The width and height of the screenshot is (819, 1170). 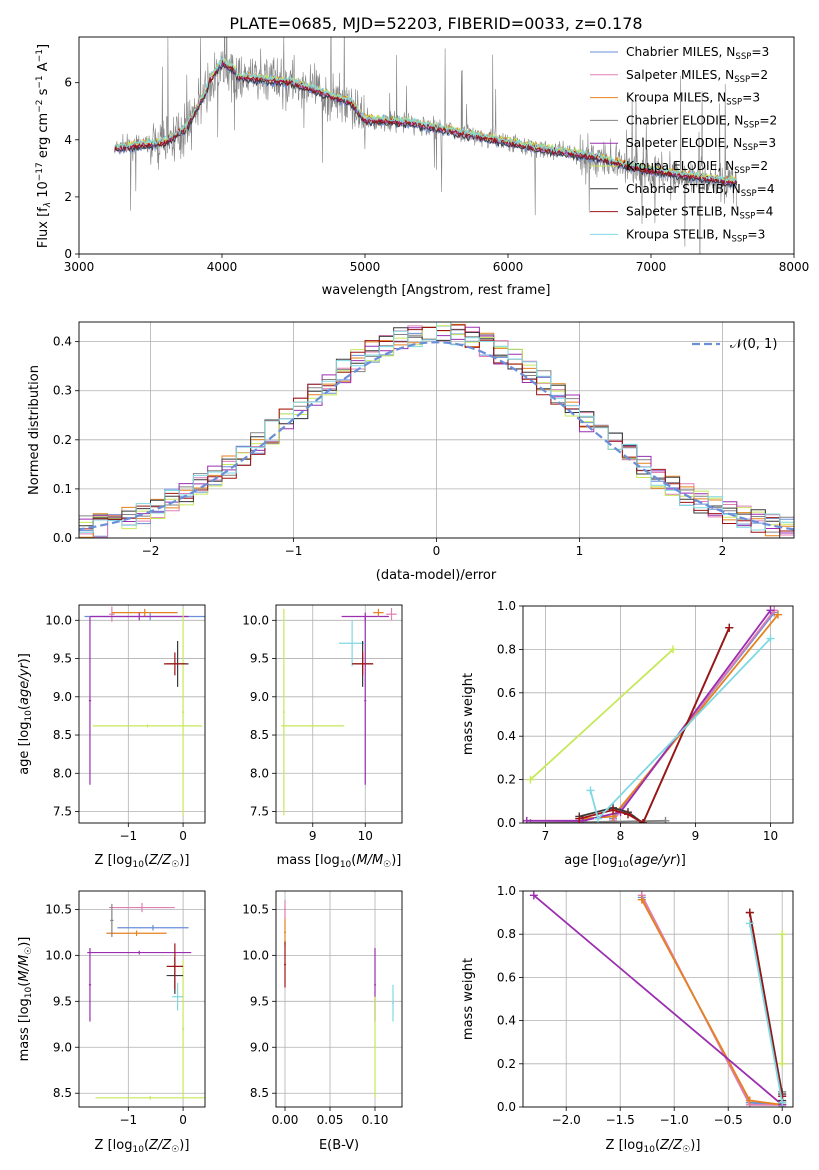 I want to click on x-tick-label: 2, so click(x=723, y=551).